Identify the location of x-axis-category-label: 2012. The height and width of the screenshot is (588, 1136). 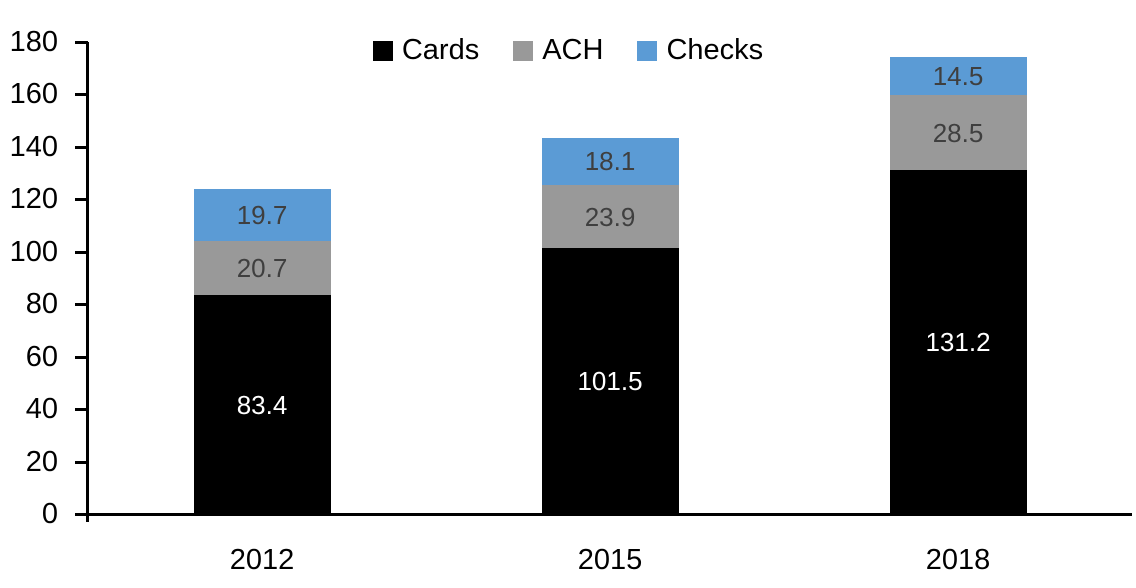
(262, 560).